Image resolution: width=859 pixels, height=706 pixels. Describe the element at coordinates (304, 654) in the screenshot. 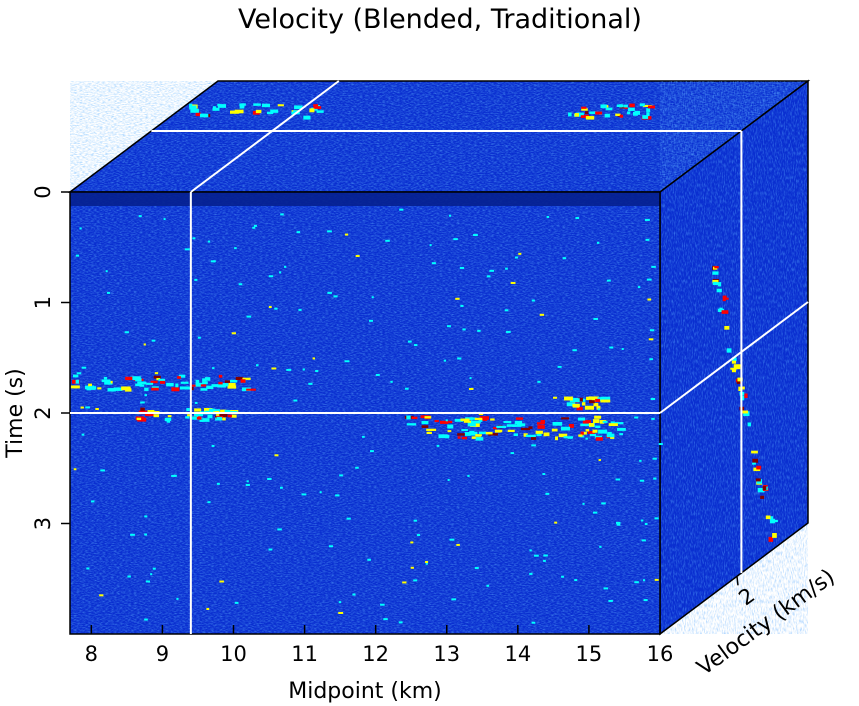

I see `x-tick-label: 11` at that location.